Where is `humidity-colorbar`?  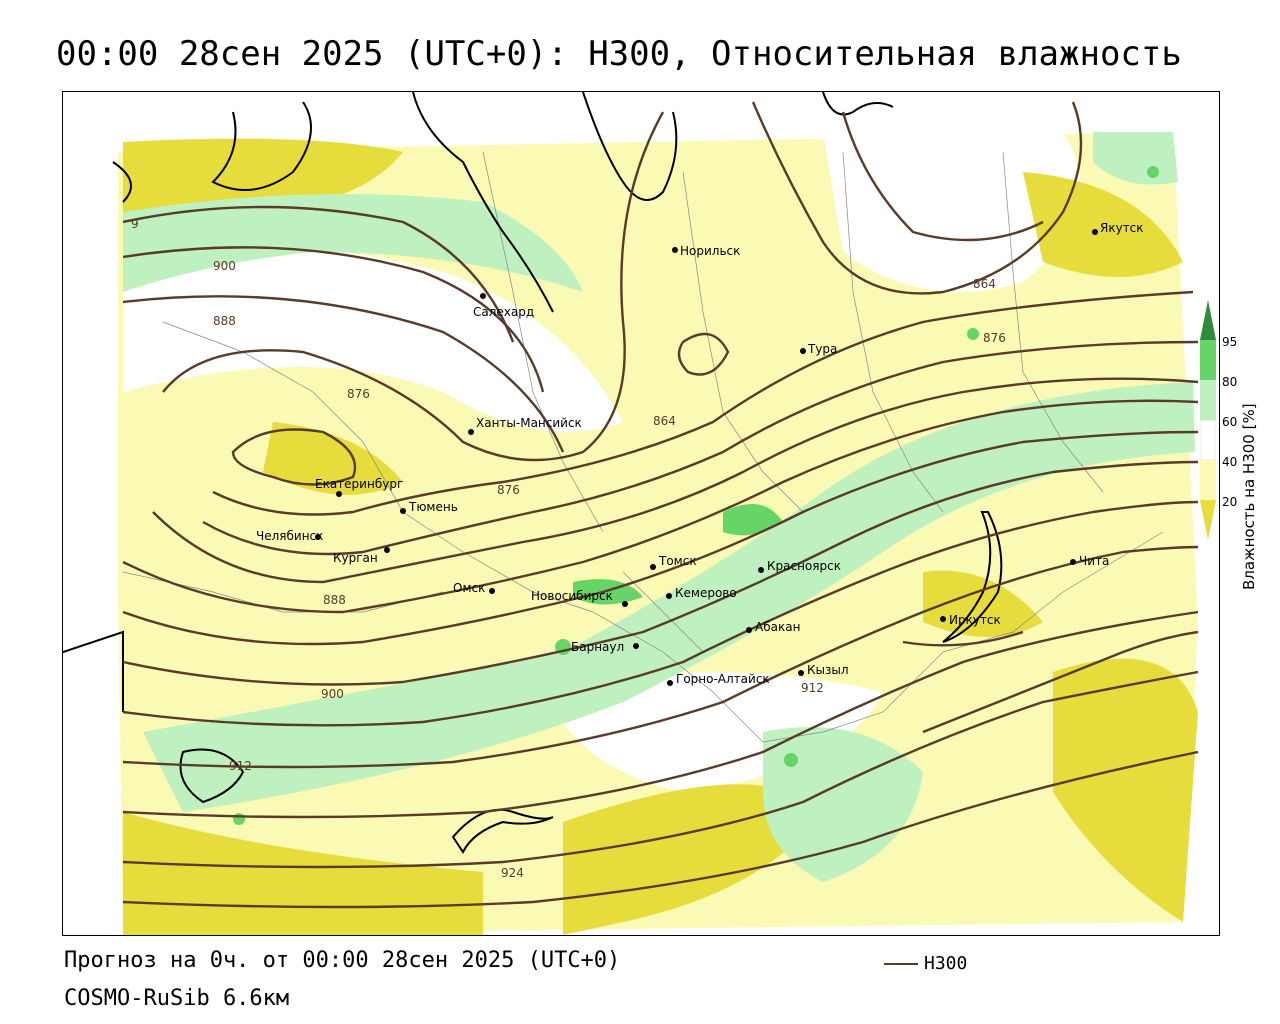 humidity-colorbar is located at coordinates (1208, 420).